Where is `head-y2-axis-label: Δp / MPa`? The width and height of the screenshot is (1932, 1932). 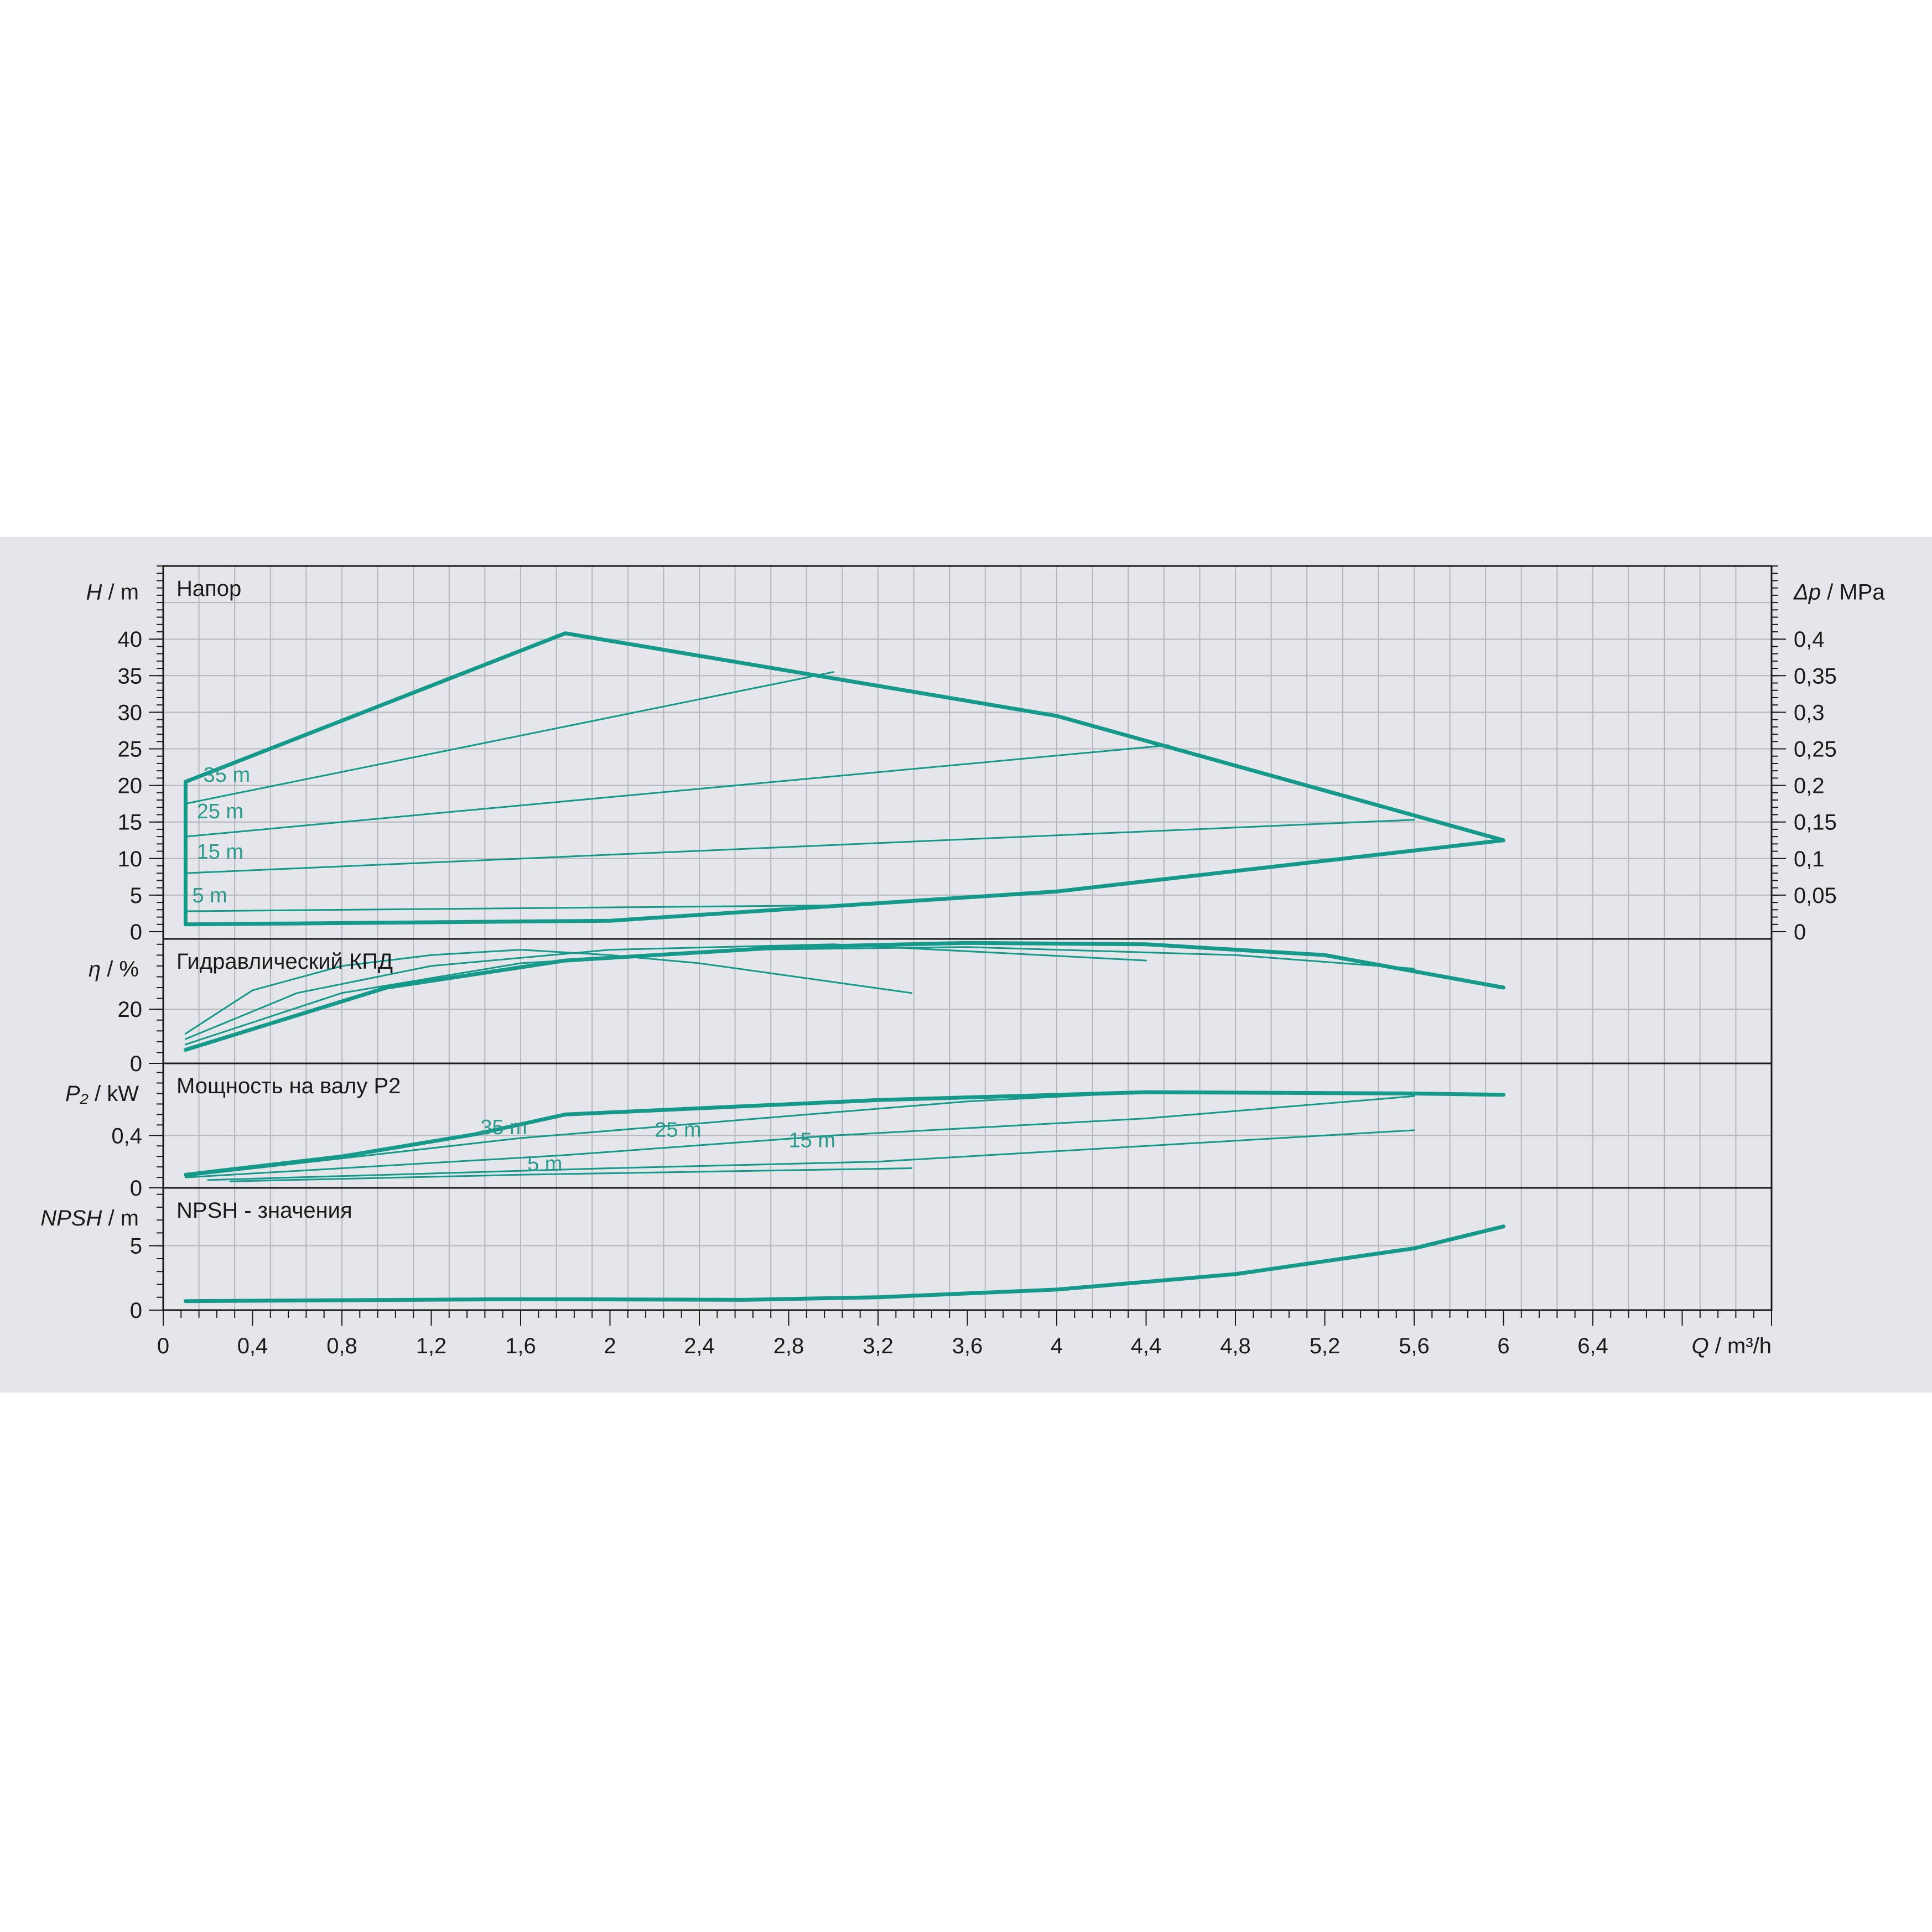
head-y2-axis-label: Δp / MPa is located at coordinates (1839, 592).